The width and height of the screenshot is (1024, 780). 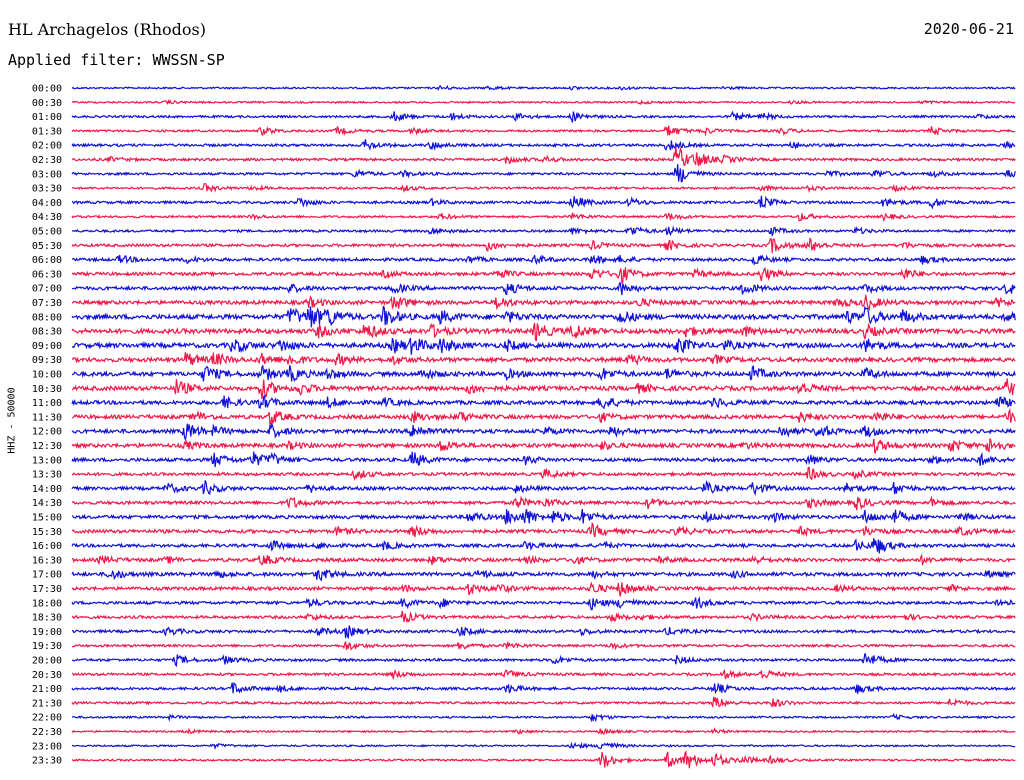 I want to click on row-time-label: 13:30, so click(x=47, y=475).